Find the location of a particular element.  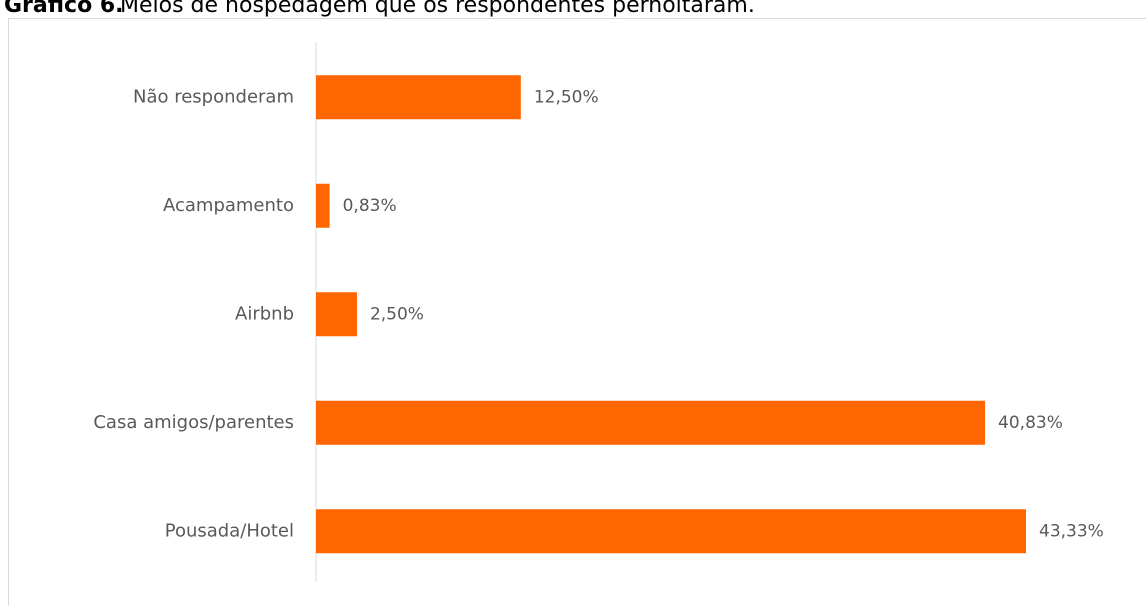

category-label: Acampamento is located at coordinates (228, 205).